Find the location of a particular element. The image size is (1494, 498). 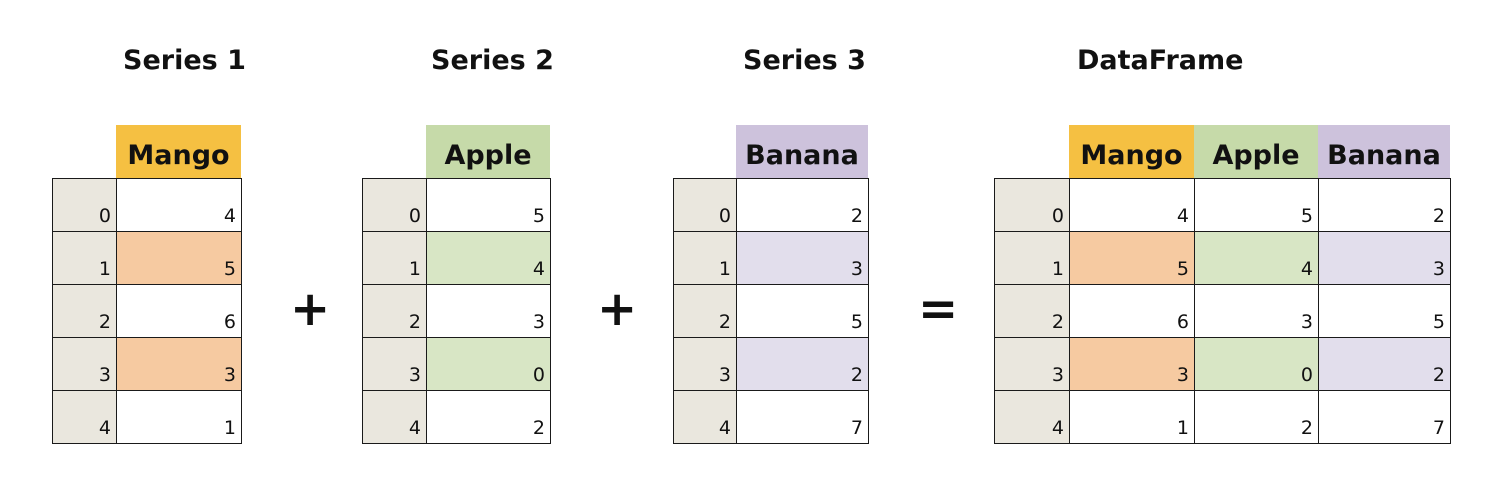

plus-operator-2: + is located at coordinates (617, 309).